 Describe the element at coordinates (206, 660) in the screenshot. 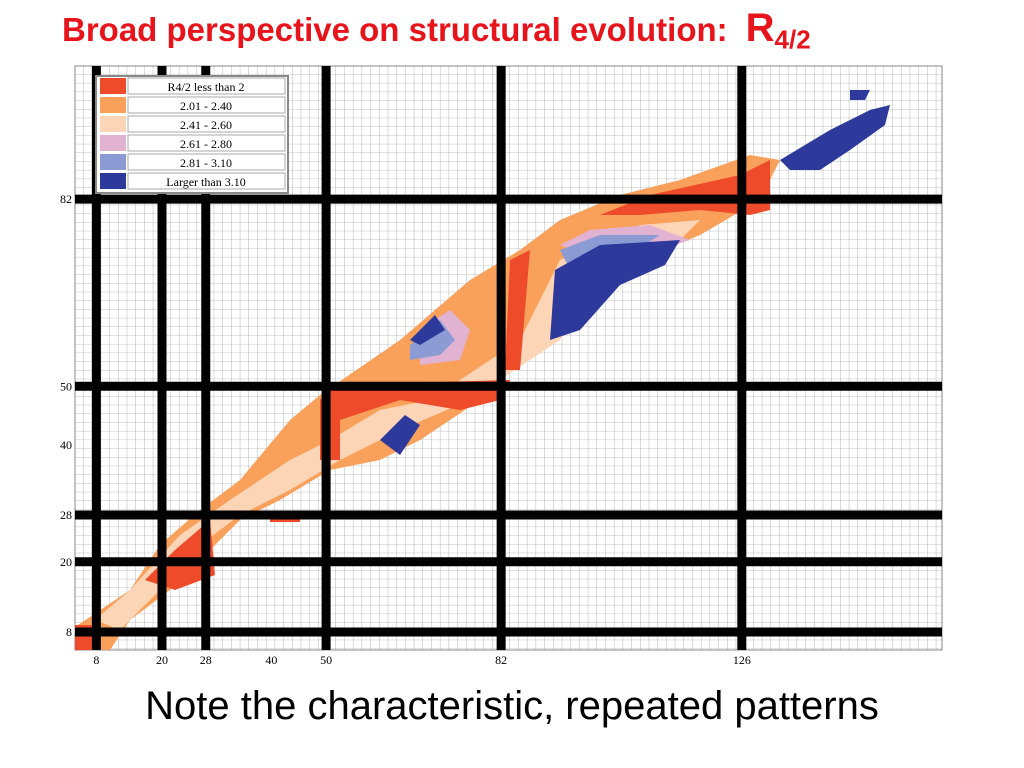

I see `x-tick-label: 28` at that location.